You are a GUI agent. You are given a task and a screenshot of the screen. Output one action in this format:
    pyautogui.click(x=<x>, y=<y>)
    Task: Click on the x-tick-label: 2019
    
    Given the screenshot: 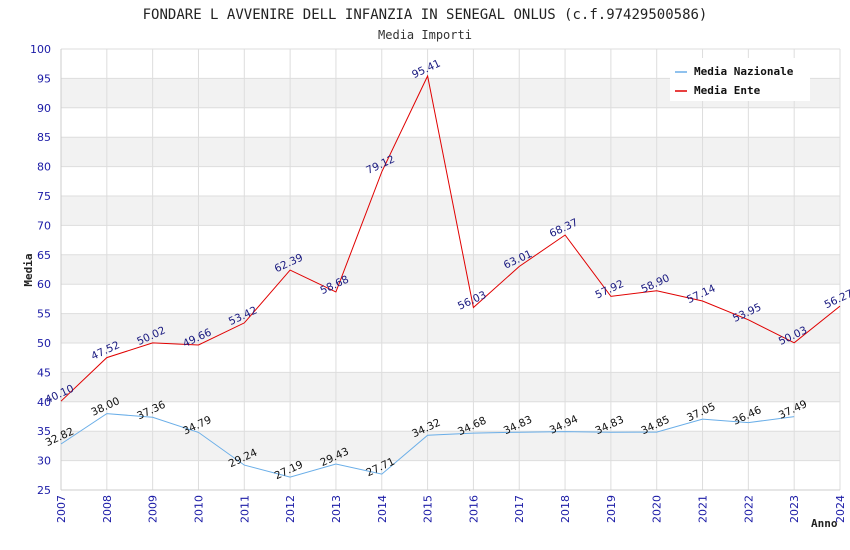 What is the action you would take?
    pyautogui.click(x=611, y=509)
    